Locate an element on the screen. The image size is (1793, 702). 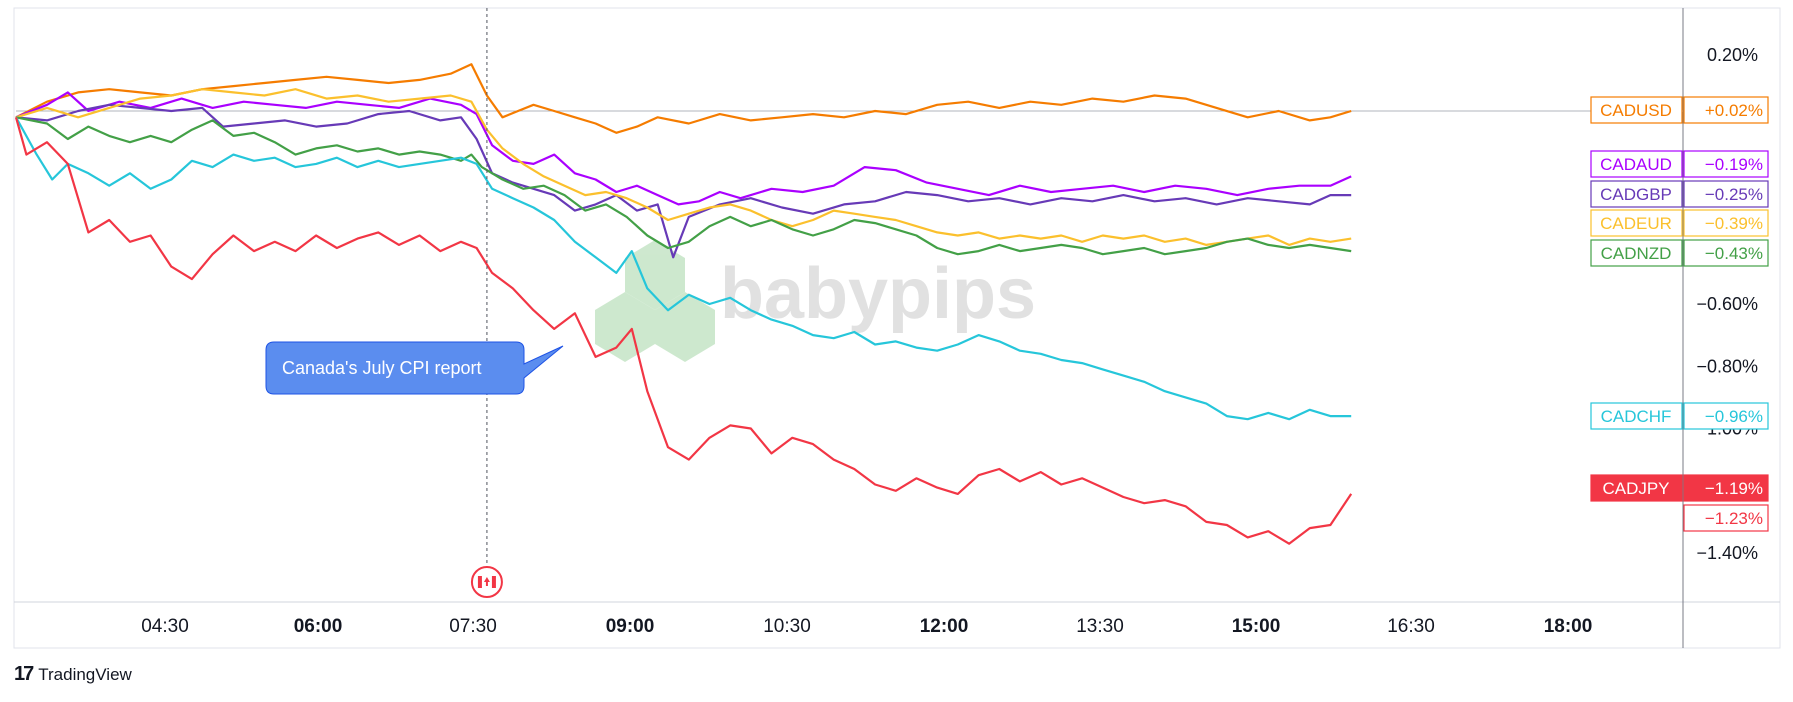
series-name-label: CADAUD is located at coordinates (1636, 164).